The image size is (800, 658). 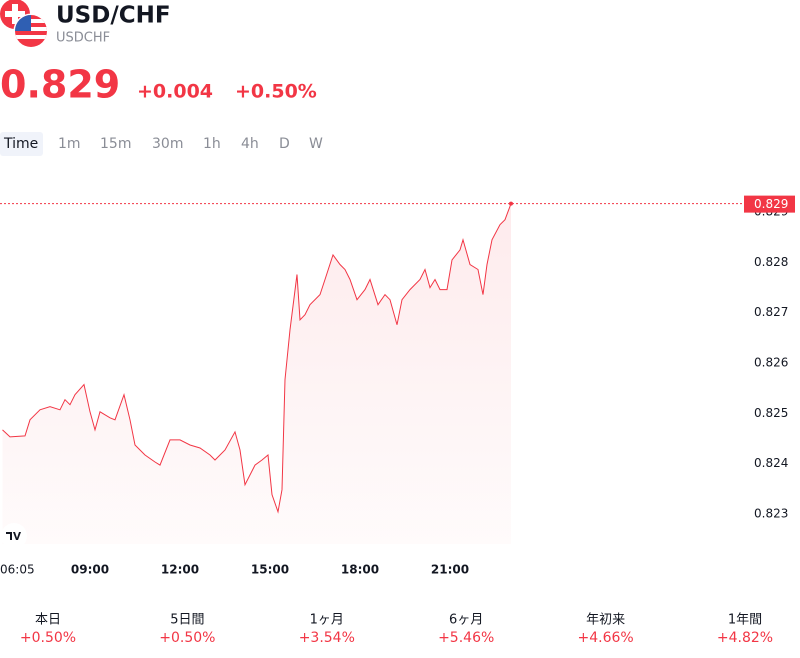 I want to click on y-tick-label: 0.826, so click(x=771, y=363).